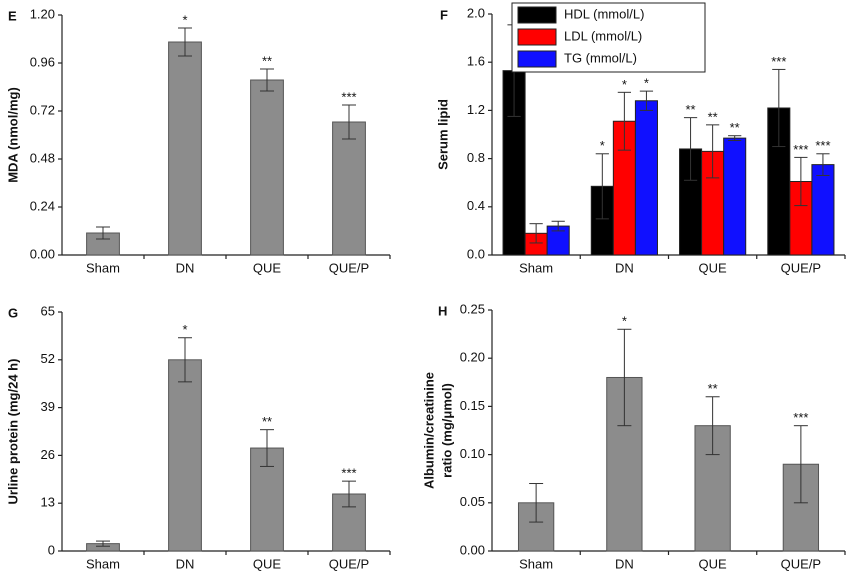 The height and width of the screenshot is (579, 850). I want to click on y-tick-label: 0.96, so click(42, 61).